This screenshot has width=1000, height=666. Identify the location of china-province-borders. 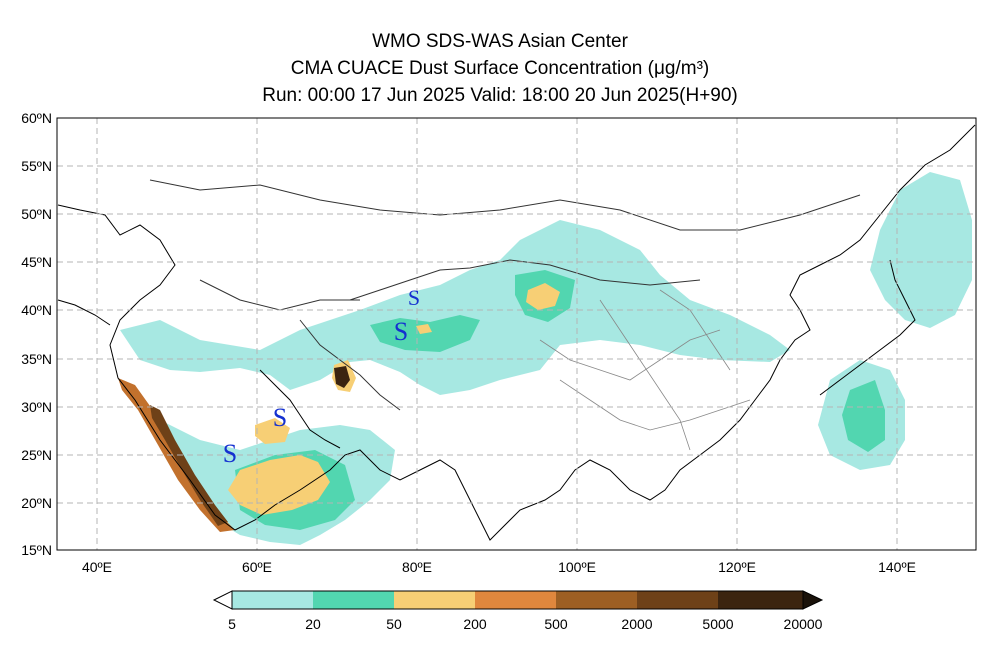
(645, 370).